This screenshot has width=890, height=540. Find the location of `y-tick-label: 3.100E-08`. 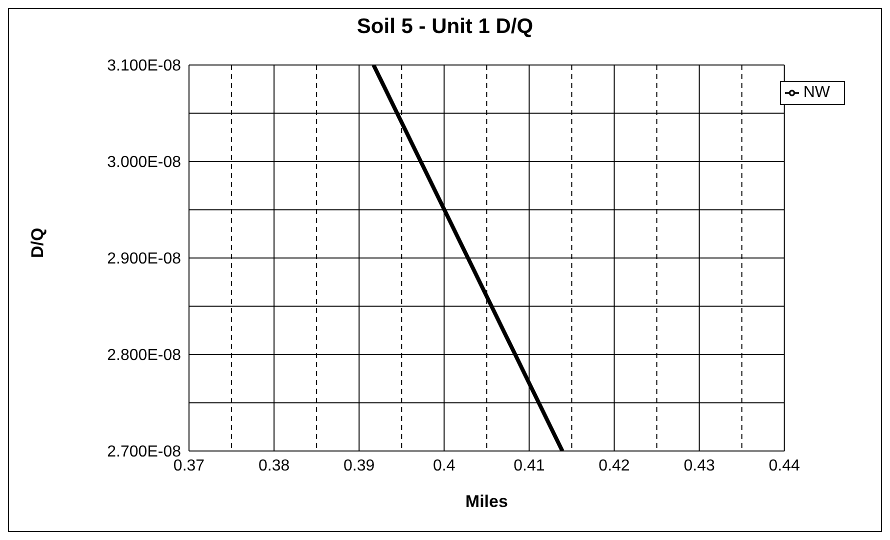

y-tick-label: 3.100E-08 is located at coordinates (144, 66).